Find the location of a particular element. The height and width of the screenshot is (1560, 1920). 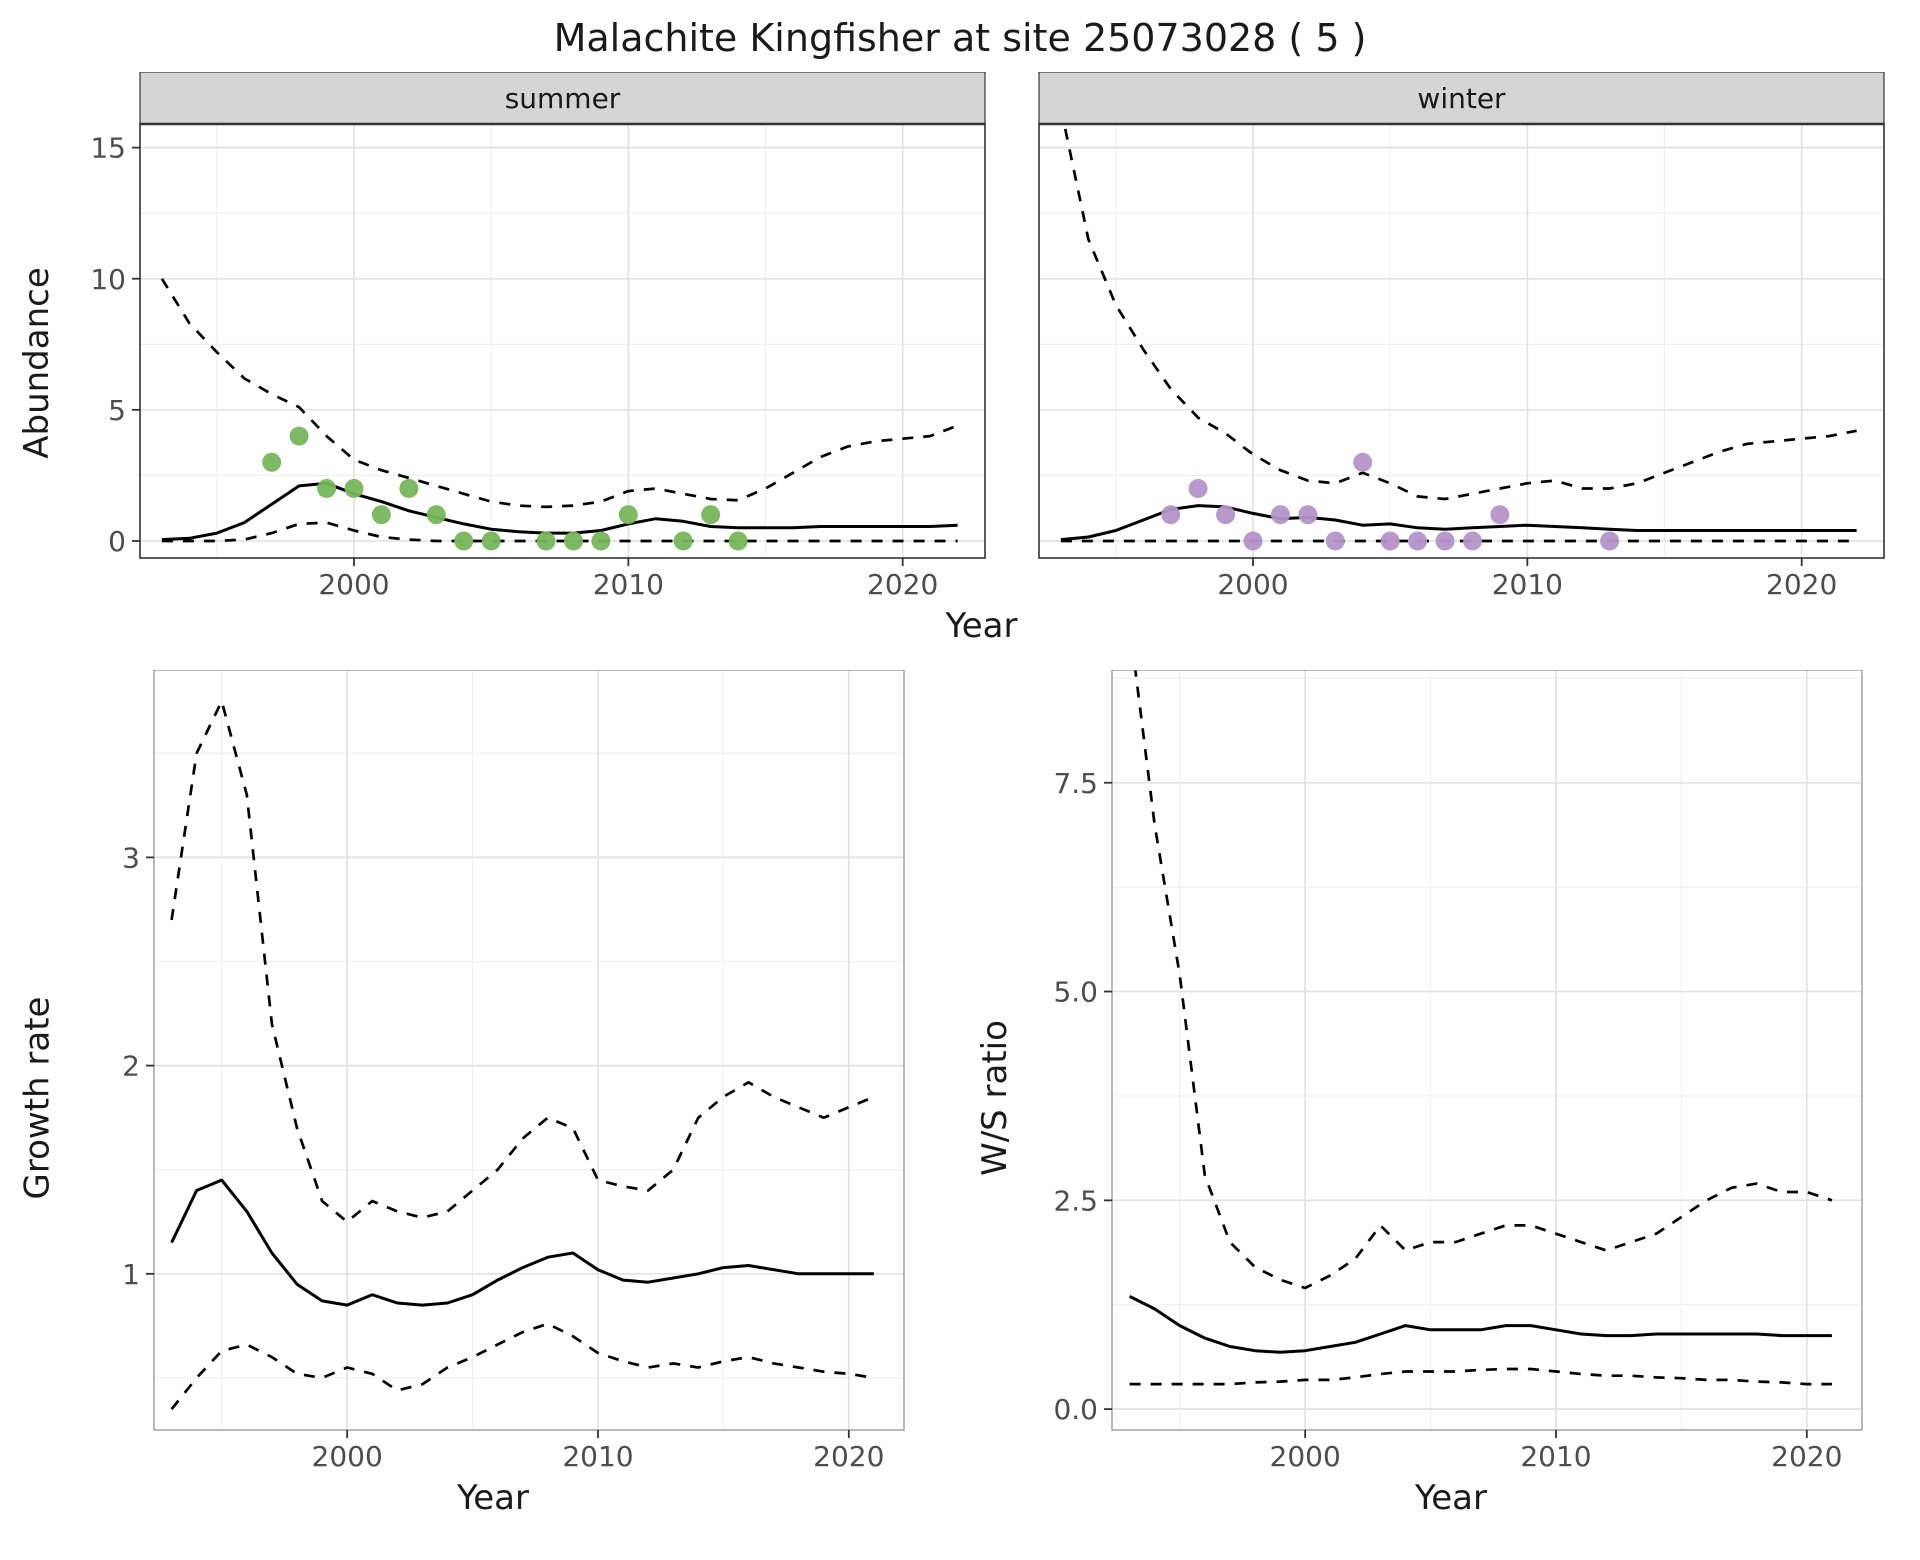

abundance-y-axis-label-col: Abundance is located at coordinates (37, 363).